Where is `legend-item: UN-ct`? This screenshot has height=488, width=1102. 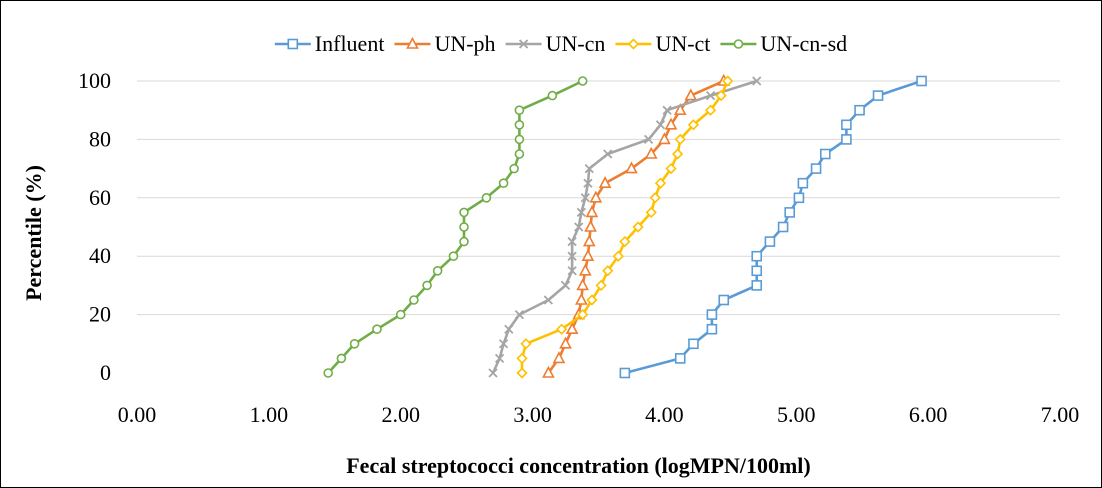 legend-item: UN-ct is located at coordinates (662, 43).